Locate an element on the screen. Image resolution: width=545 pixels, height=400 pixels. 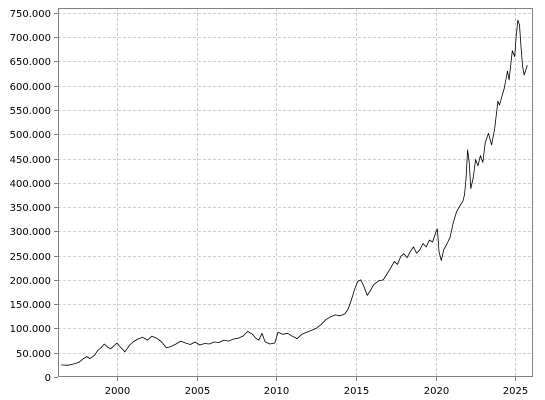
y-tick-label: 300.000 is located at coordinates (30, 232).